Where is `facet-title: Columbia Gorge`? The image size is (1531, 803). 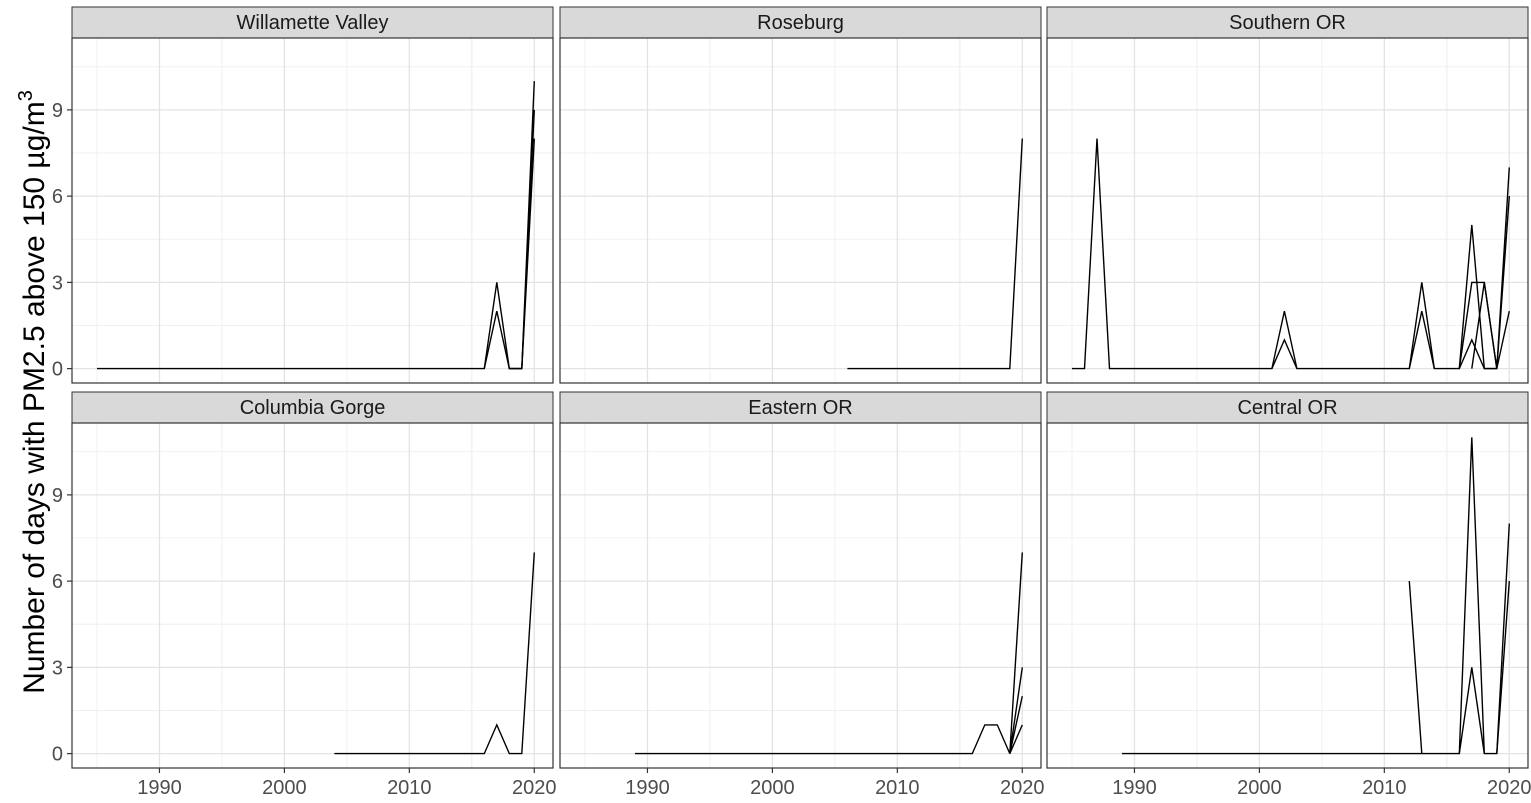
facet-title: Columbia Gorge is located at coordinates (313, 408).